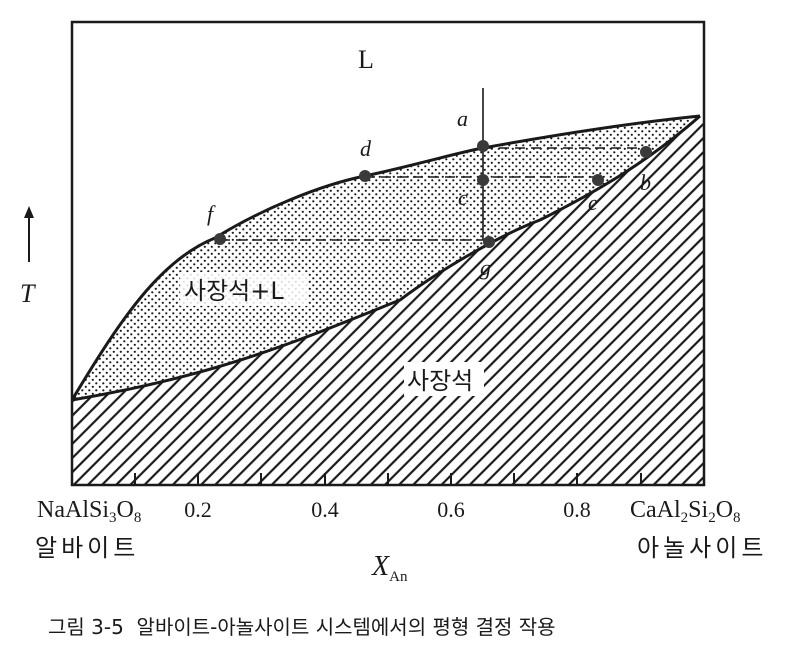  I want to click on point-a, so click(483, 146).